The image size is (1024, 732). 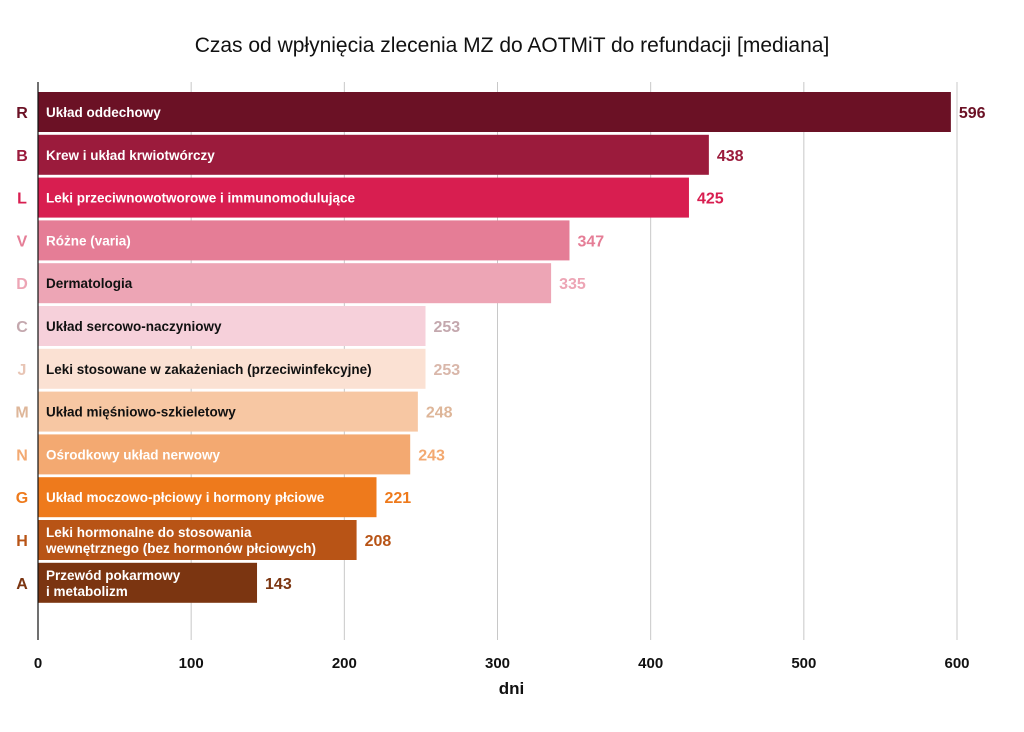 What do you see at coordinates (88, 240) in the screenshot?
I see `bar-category-label: Różne (varia)` at bounding box center [88, 240].